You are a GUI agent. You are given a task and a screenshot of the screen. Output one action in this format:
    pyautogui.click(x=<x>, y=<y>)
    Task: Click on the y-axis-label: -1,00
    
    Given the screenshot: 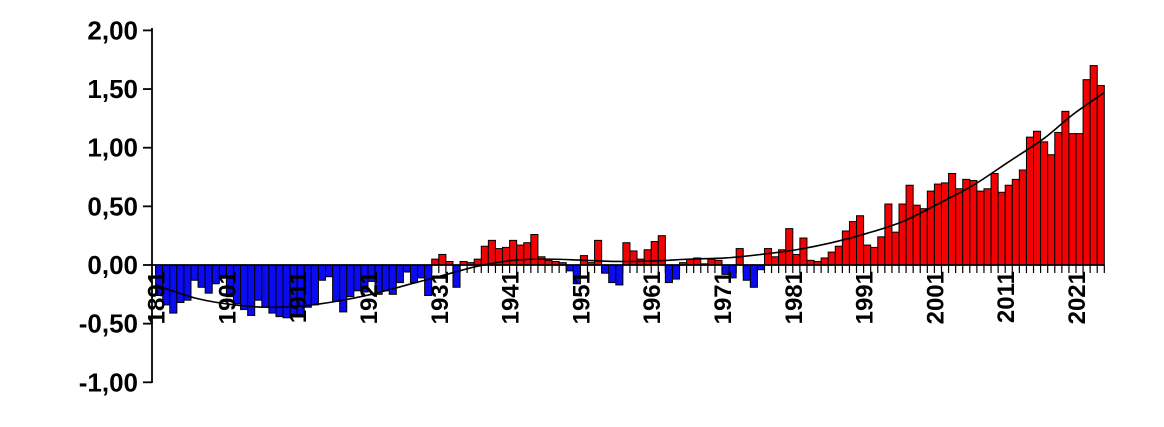 What is the action you would take?
    pyautogui.click(x=108, y=382)
    